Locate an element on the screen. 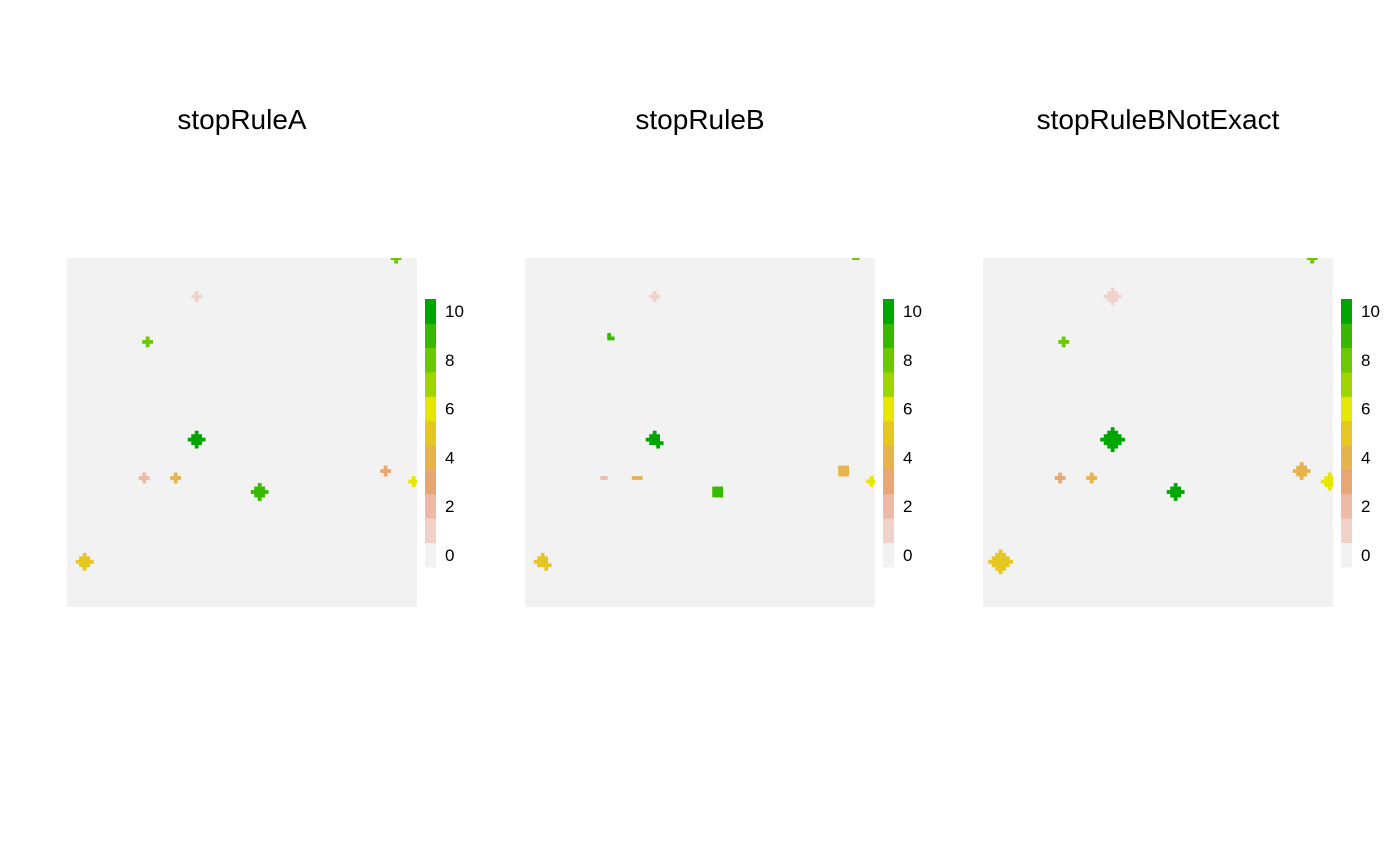 The image size is (1400, 865). panel-title: stopRuleBNotExact is located at coordinates (1158, 119).